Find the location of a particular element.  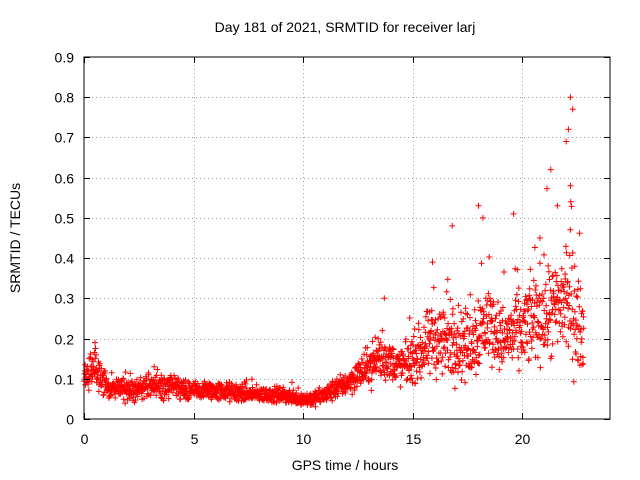

y-tick-label: 0.4 is located at coordinates (65, 259).